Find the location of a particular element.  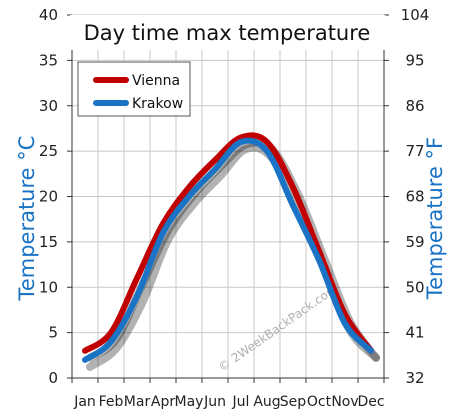

y-tick-label-right: 50 is located at coordinates (414, 287).